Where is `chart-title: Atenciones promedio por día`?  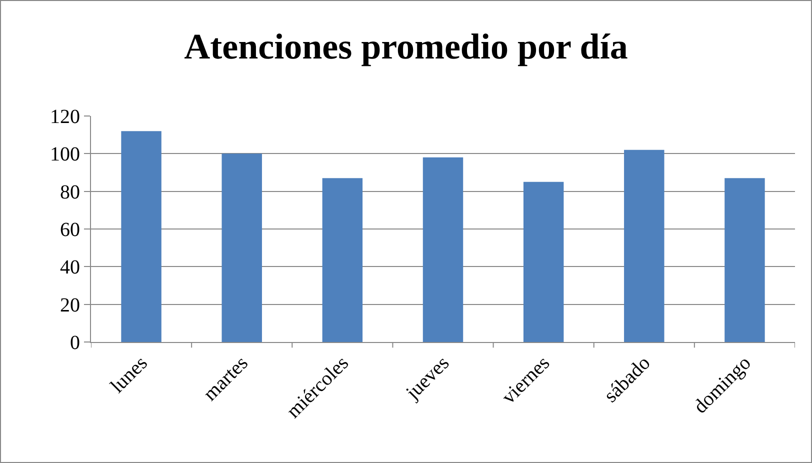
chart-title: Atenciones promedio por día is located at coordinates (406, 46).